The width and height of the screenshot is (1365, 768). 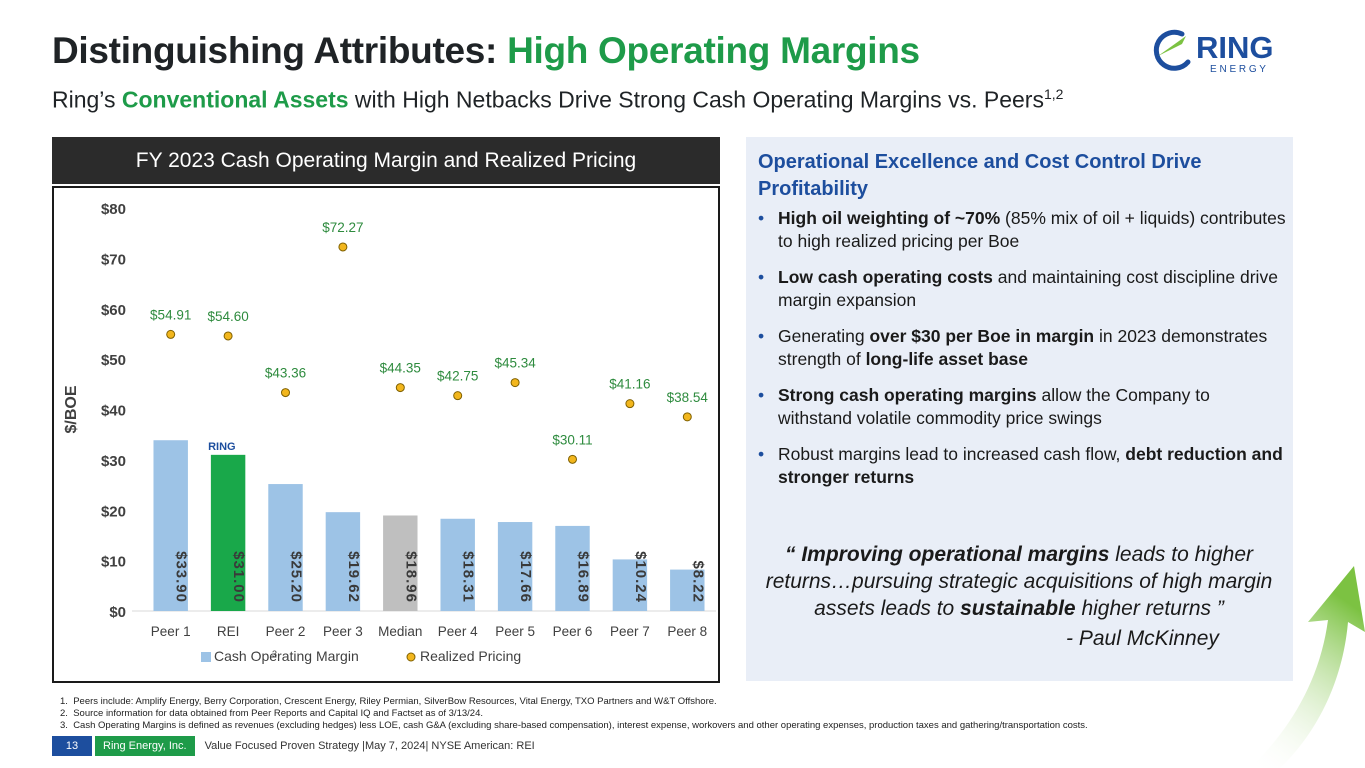 I want to click on growth-arrow-graphic, so click(x=1307, y=667).